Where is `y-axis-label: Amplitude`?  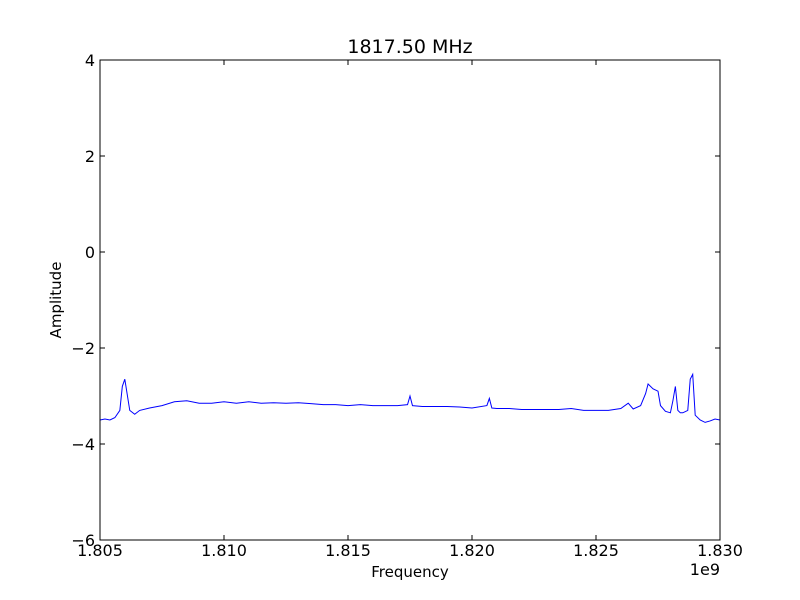 y-axis-label: Amplitude is located at coordinates (56, 300).